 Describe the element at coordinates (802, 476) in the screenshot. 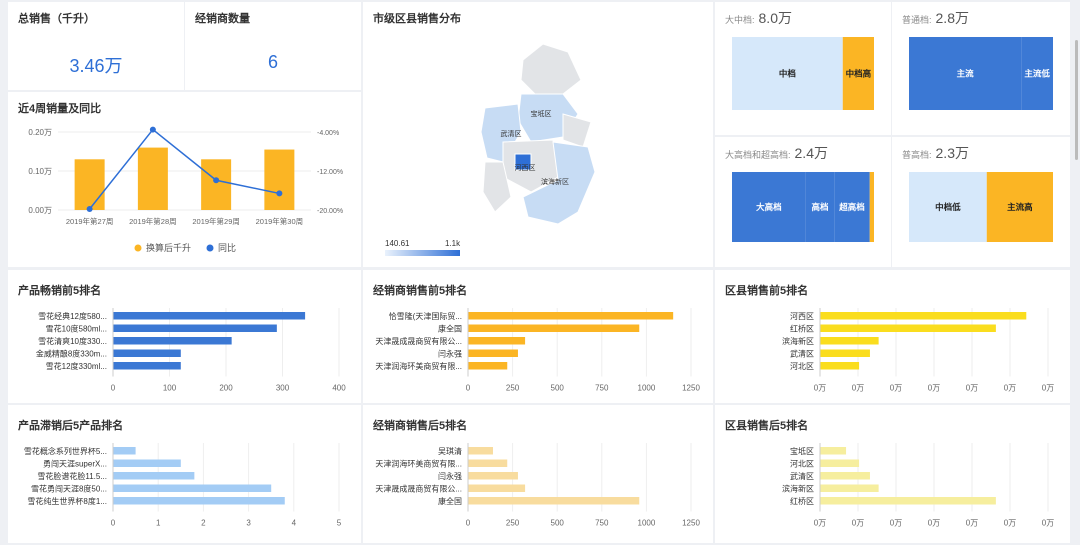

I see `rank-category-label: 武清区` at that location.